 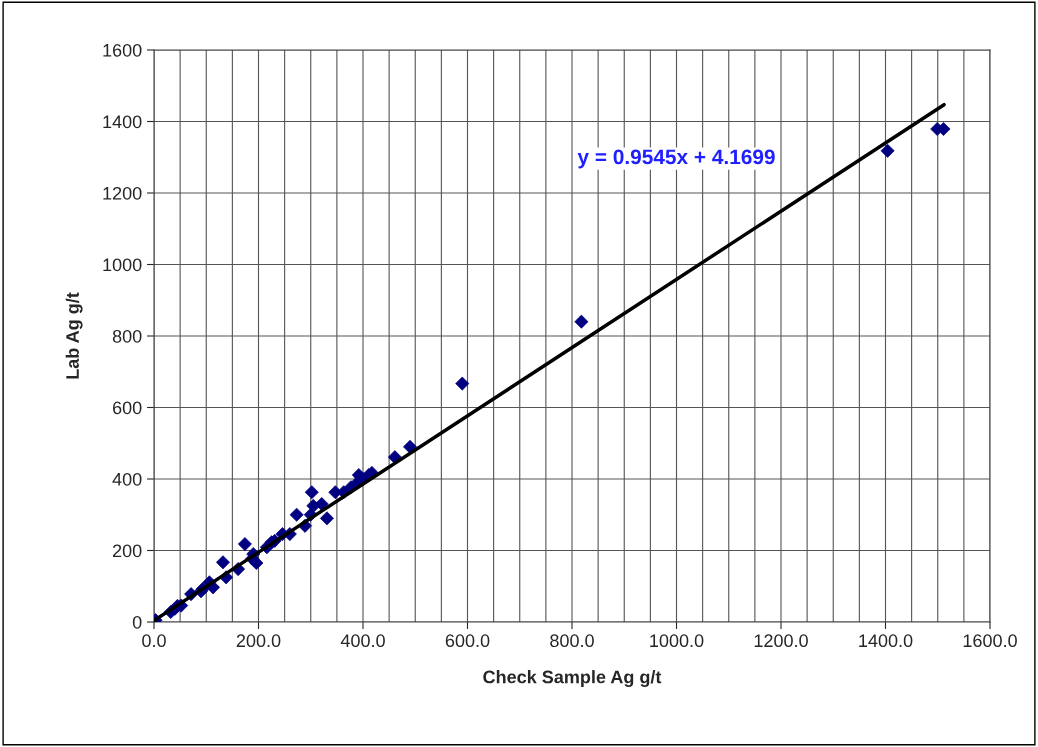 What do you see at coordinates (362, 641) in the screenshot?
I see `x-tick-label: 400.0` at bounding box center [362, 641].